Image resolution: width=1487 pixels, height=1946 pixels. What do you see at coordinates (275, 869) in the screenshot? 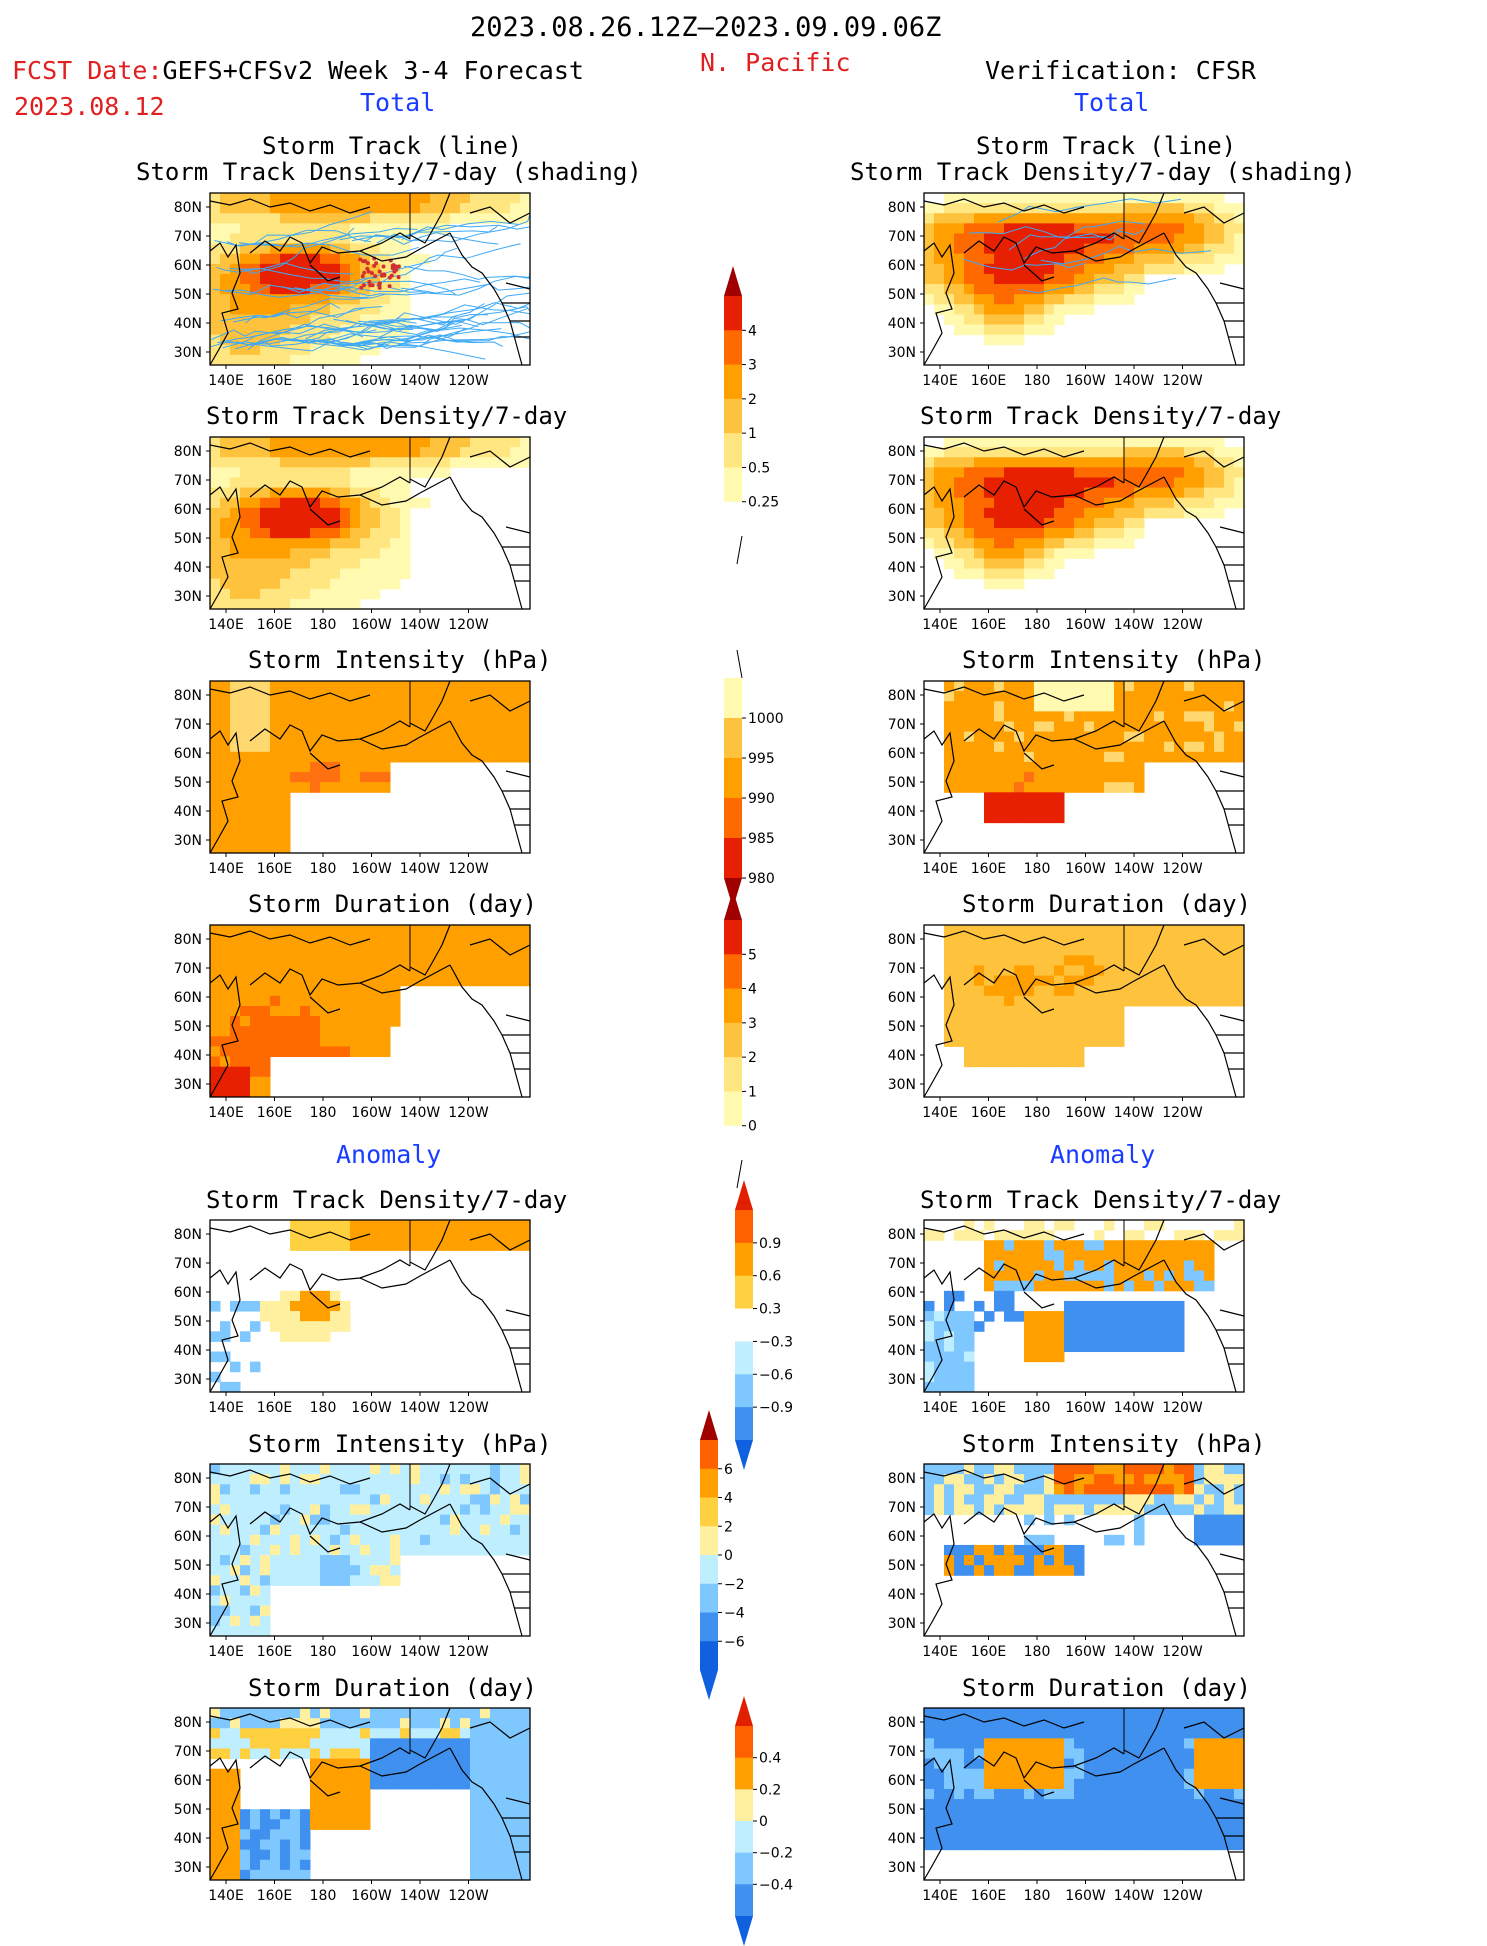
I see `lon-tick-label: 160E` at bounding box center [275, 869].